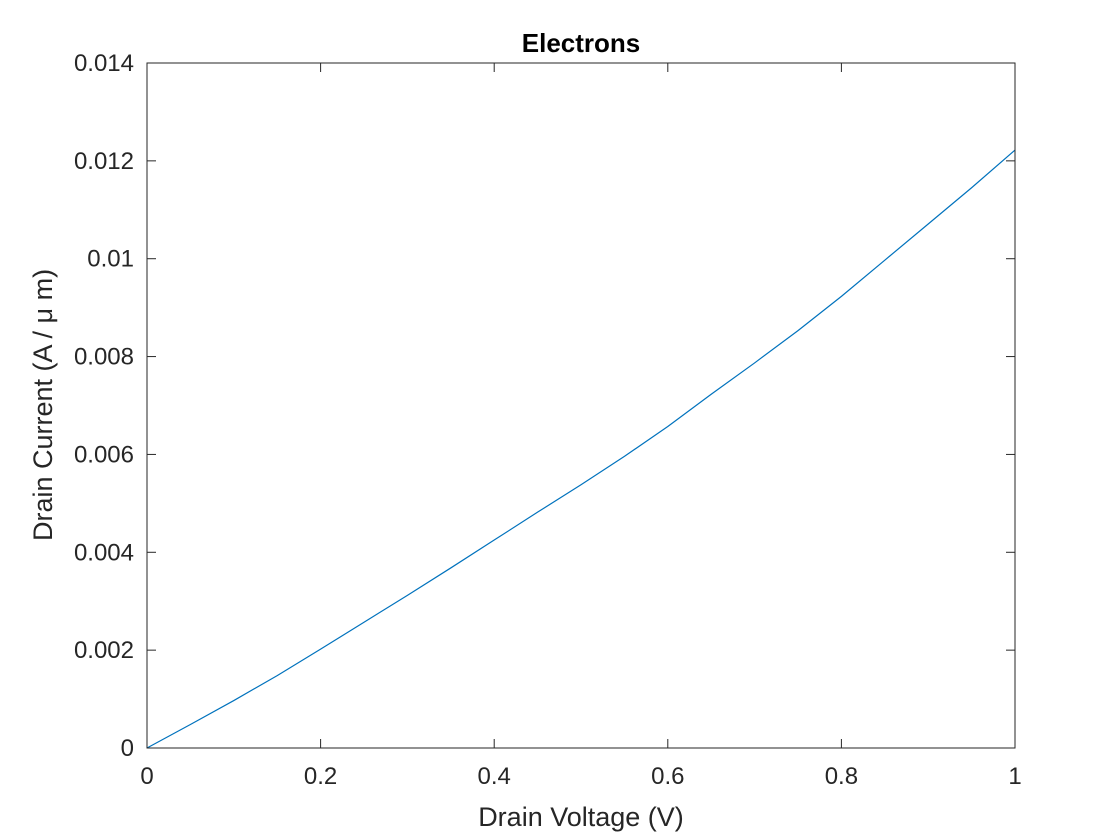 The height and width of the screenshot is (840, 1120). Describe the element at coordinates (104, 650) in the screenshot. I see `y-tick-label: 0.002` at that location.